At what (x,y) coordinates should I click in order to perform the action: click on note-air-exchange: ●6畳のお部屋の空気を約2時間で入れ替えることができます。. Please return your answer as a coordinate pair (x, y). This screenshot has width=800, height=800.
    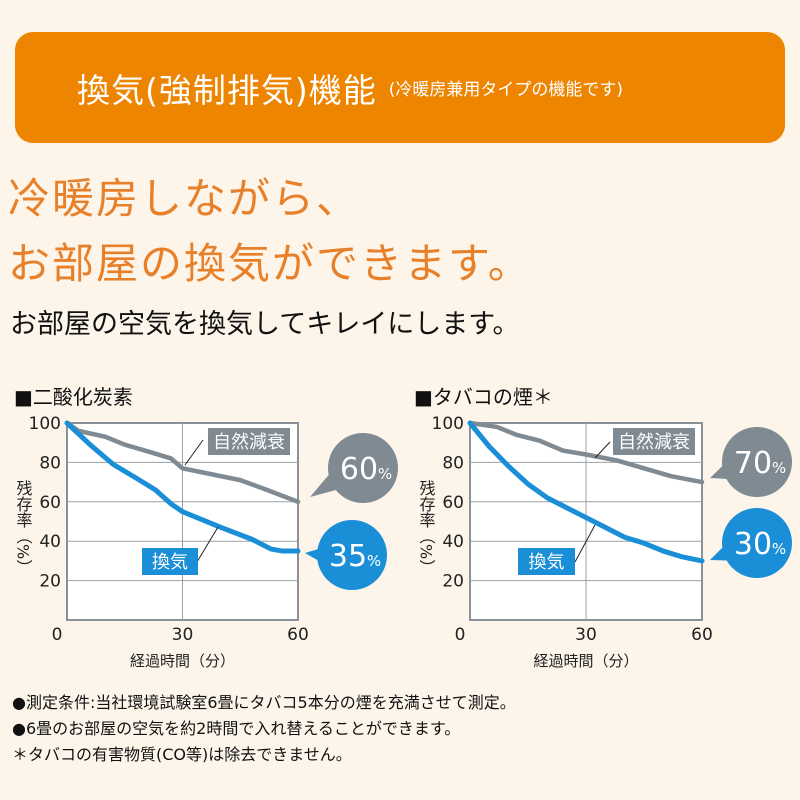
    Looking at the image, I should click on (236, 728).